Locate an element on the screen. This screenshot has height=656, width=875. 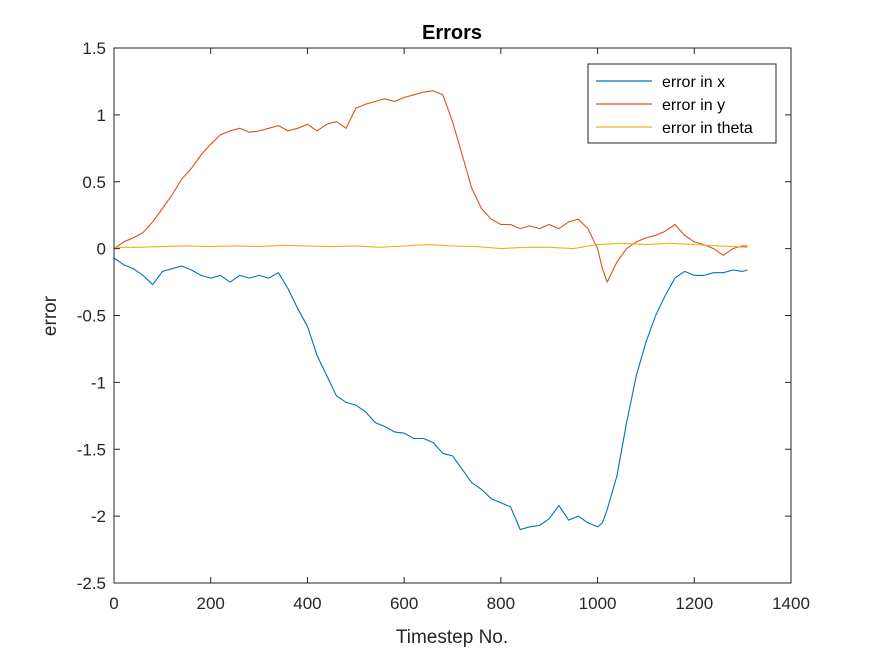
x-tick-label: 1400 is located at coordinates (791, 603).